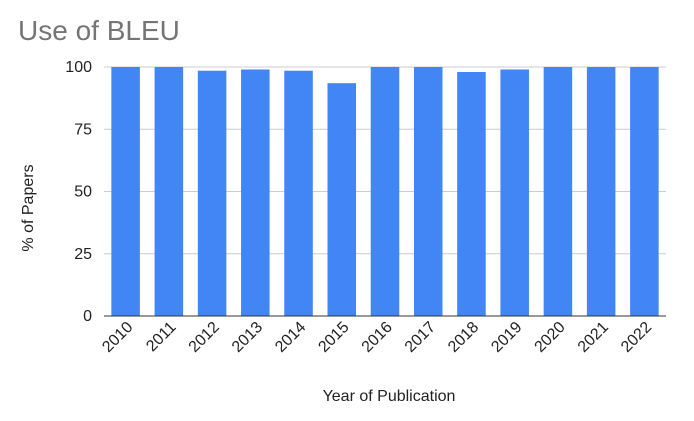  What do you see at coordinates (506, 337) in the screenshot?
I see `x-tick-label: 2019` at bounding box center [506, 337].